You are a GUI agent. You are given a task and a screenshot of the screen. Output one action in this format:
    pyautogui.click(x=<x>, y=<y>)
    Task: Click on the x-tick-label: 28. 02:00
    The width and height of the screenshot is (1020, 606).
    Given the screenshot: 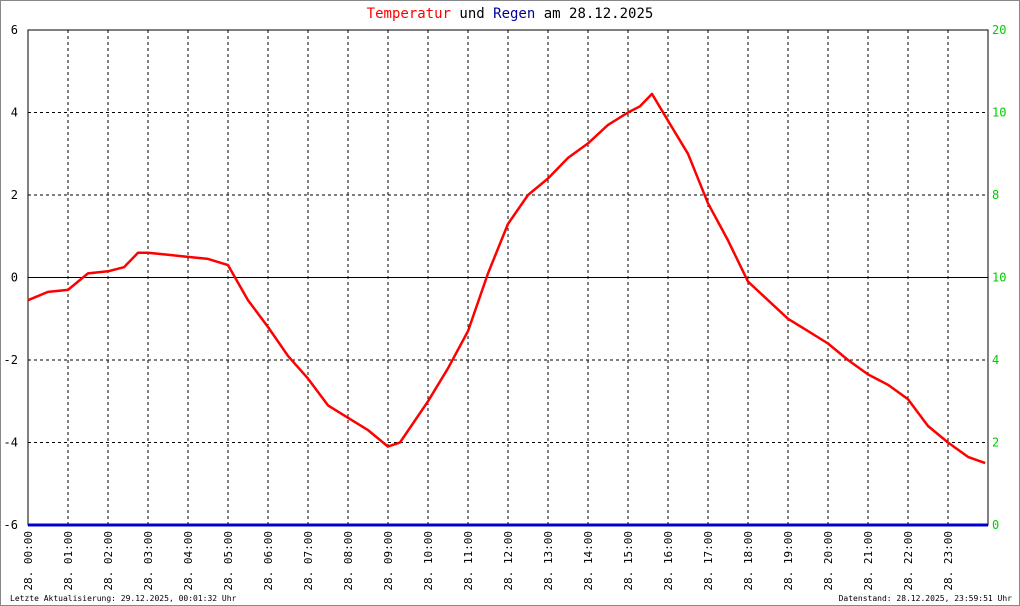 What is the action you would take?
    pyautogui.click(x=108, y=561)
    